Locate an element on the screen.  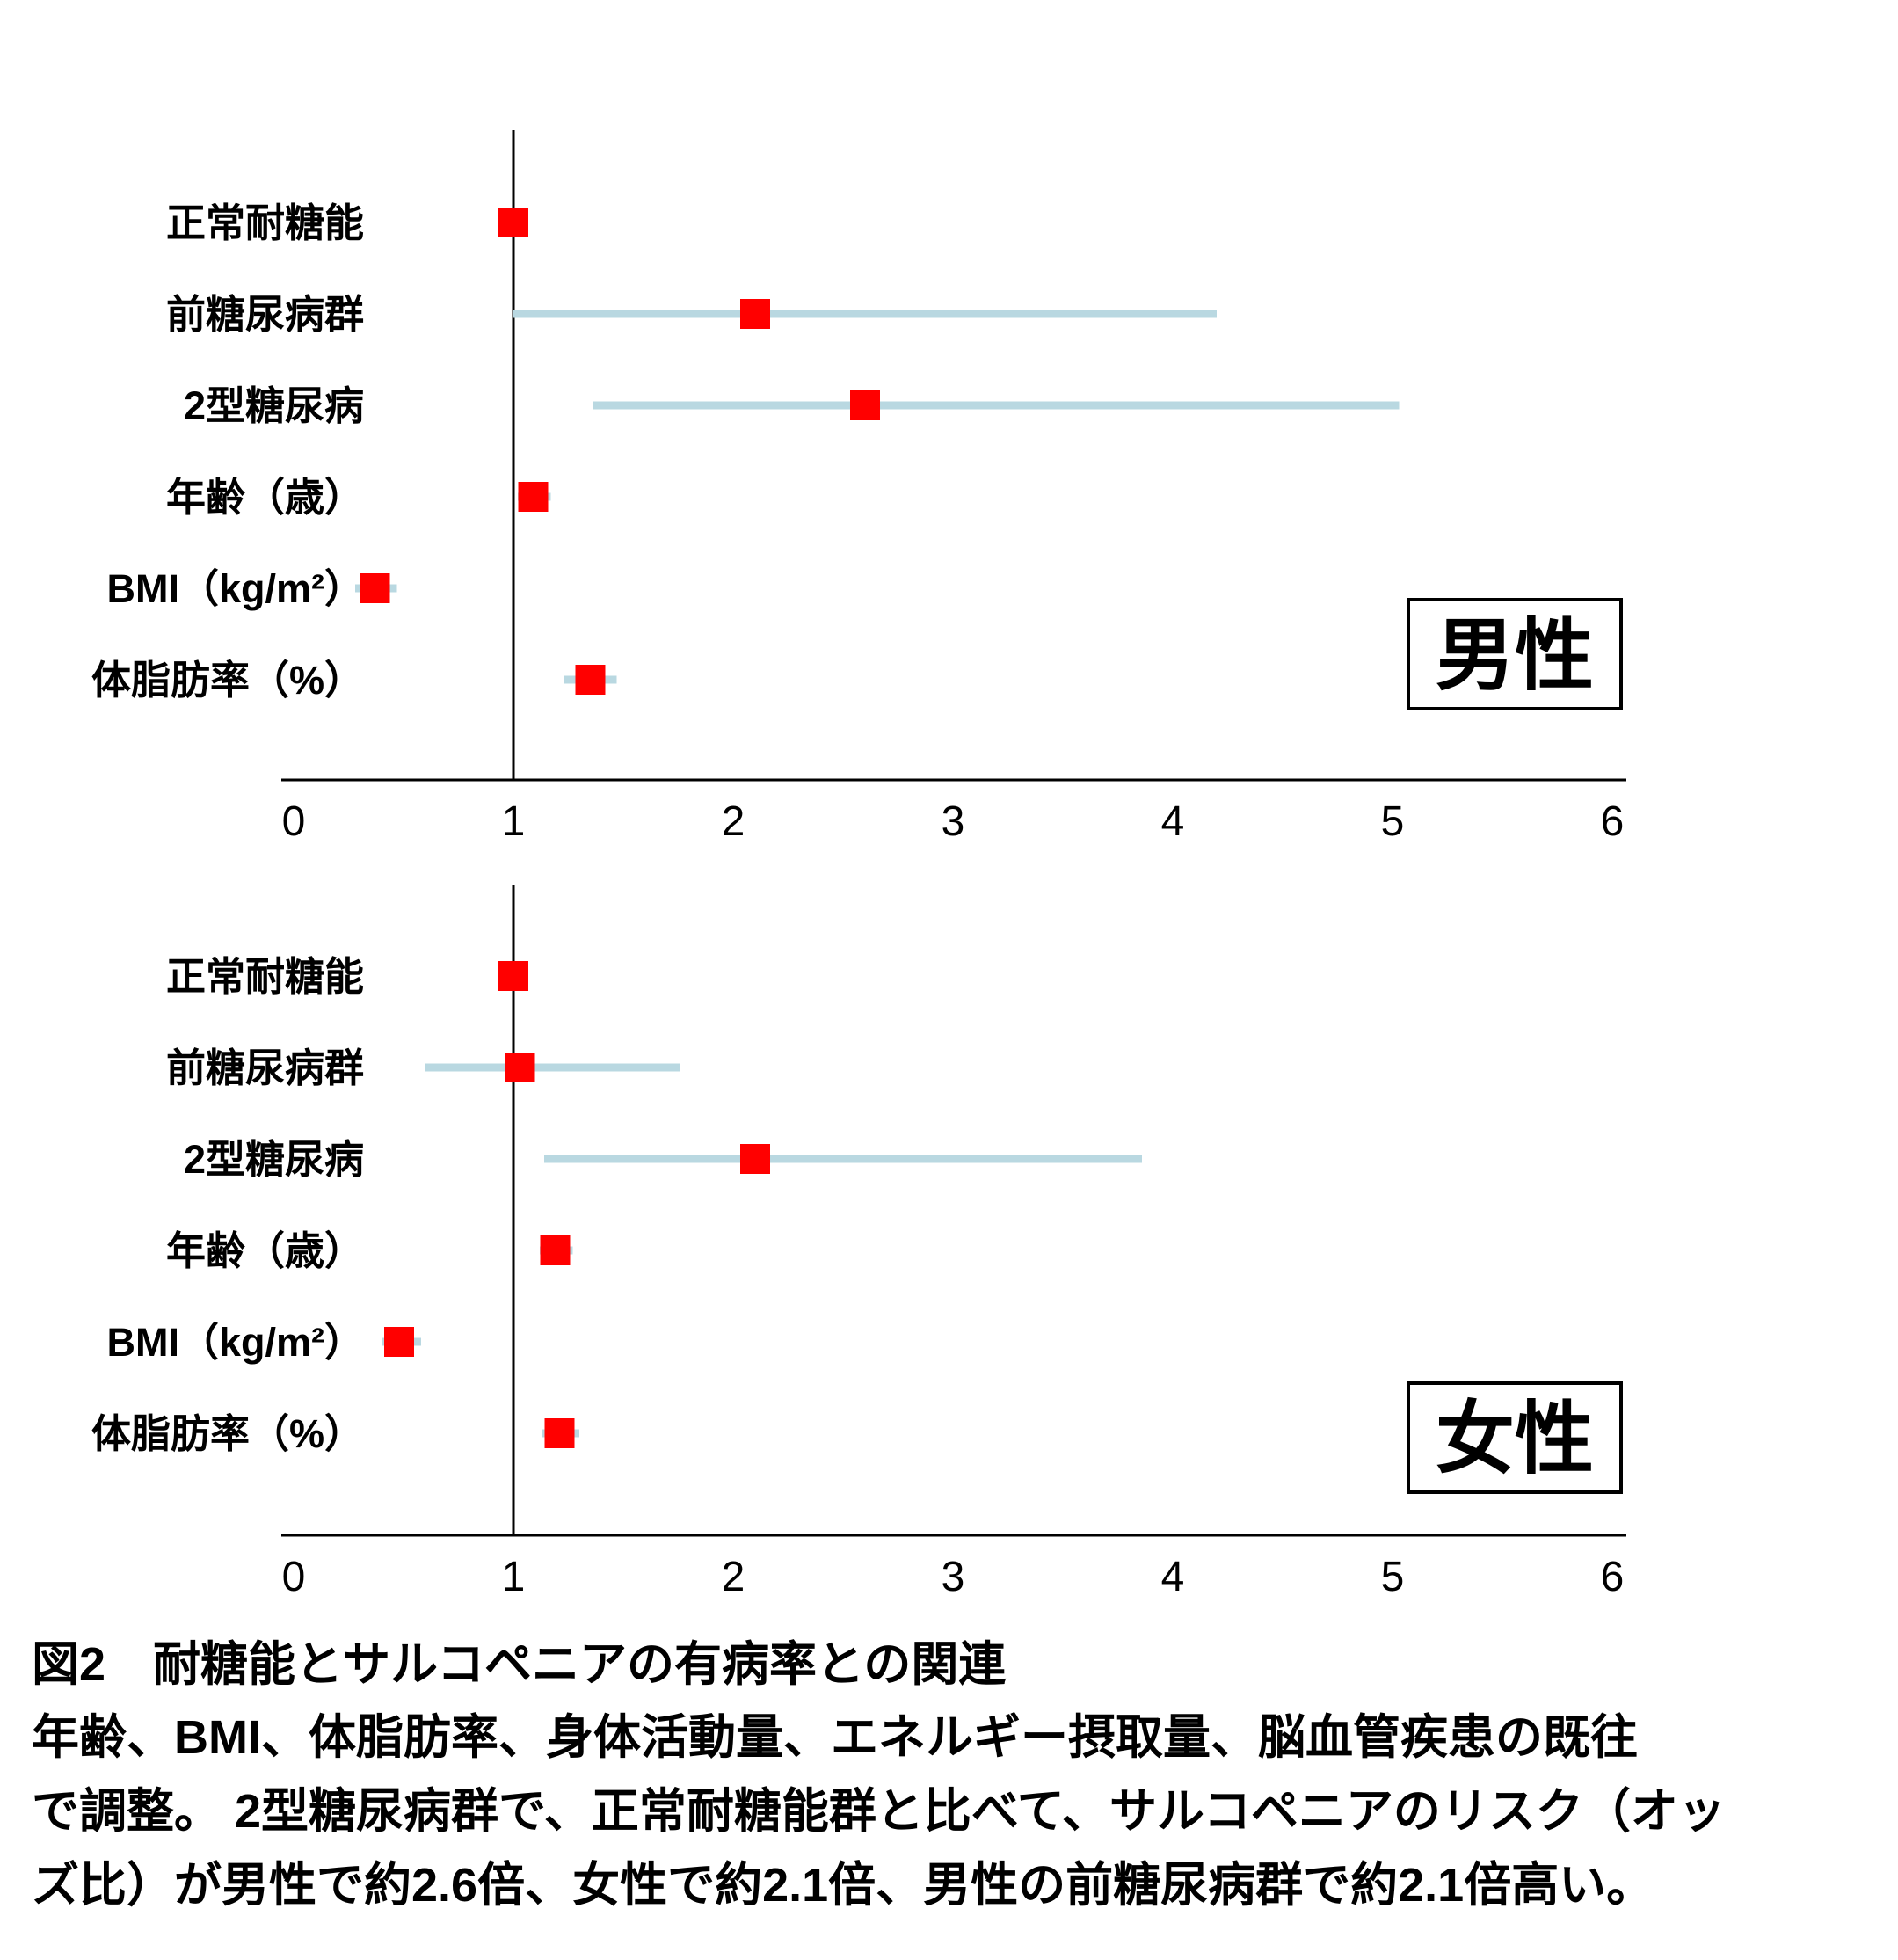
caption-title: 図2 耐糖能とサルコペニアの有病率との関連 is located at coordinates (519, 1664).